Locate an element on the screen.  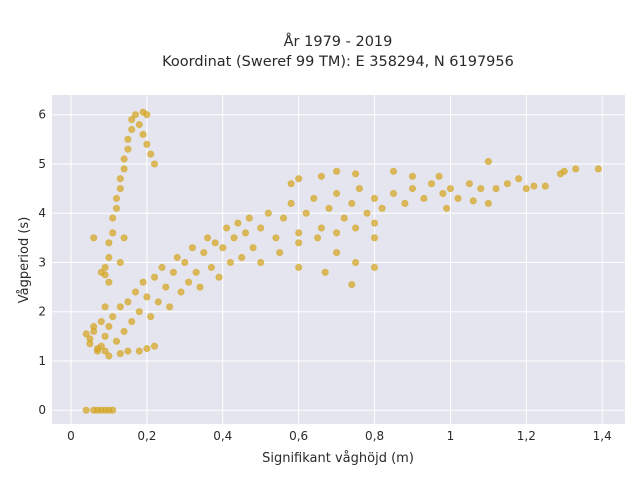
x-tick-label: 1,2 is located at coordinates (526, 436).